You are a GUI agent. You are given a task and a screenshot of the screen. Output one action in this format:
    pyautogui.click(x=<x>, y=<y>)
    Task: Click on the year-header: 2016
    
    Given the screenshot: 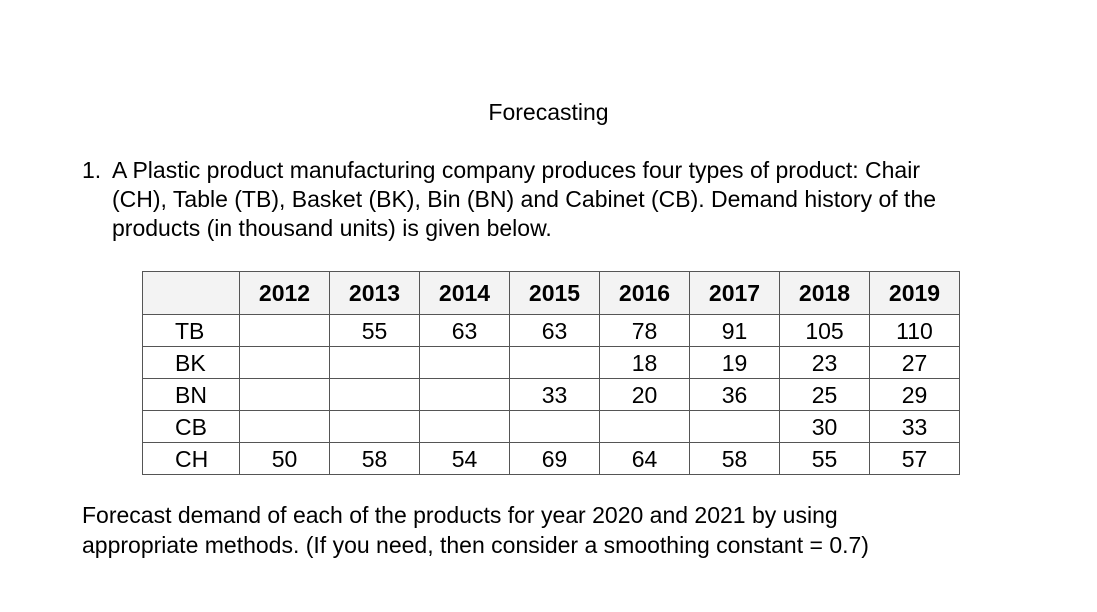 What is the action you would take?
    pyautogui.click(x=644, y=293)
    